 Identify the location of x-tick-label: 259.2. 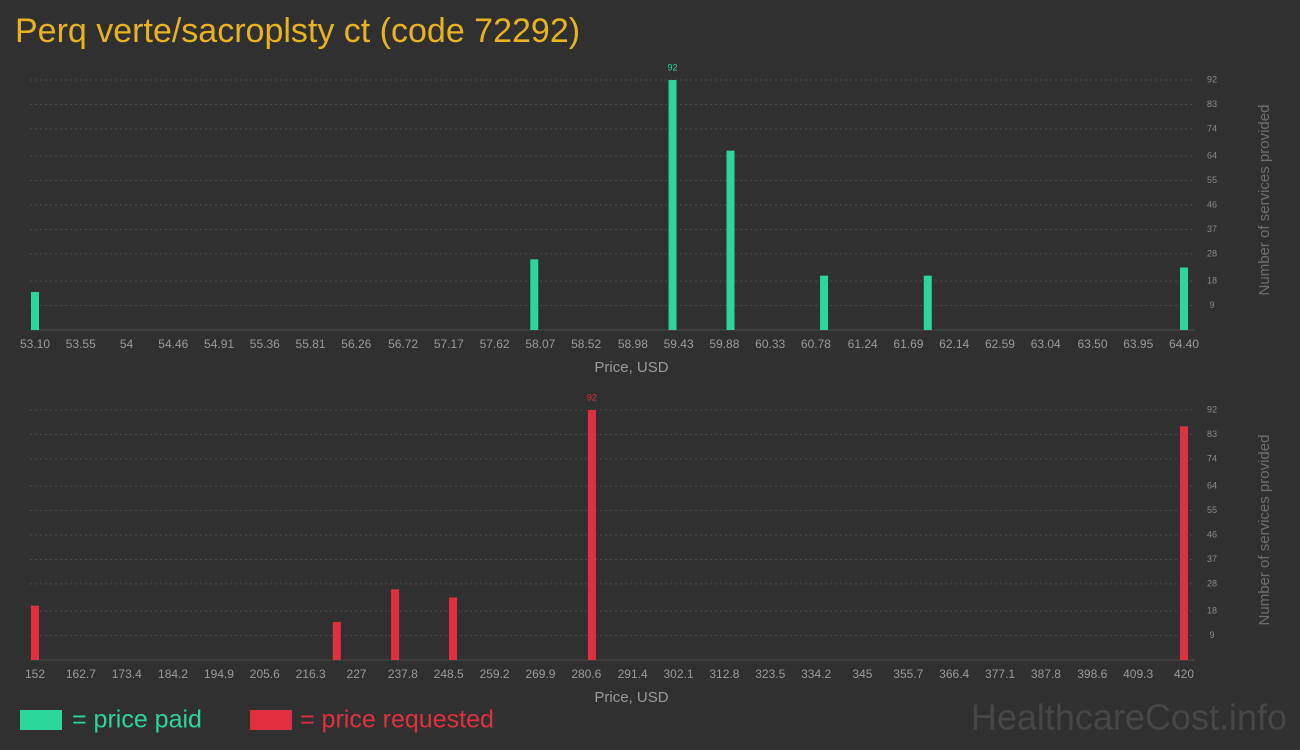
(495, 674).